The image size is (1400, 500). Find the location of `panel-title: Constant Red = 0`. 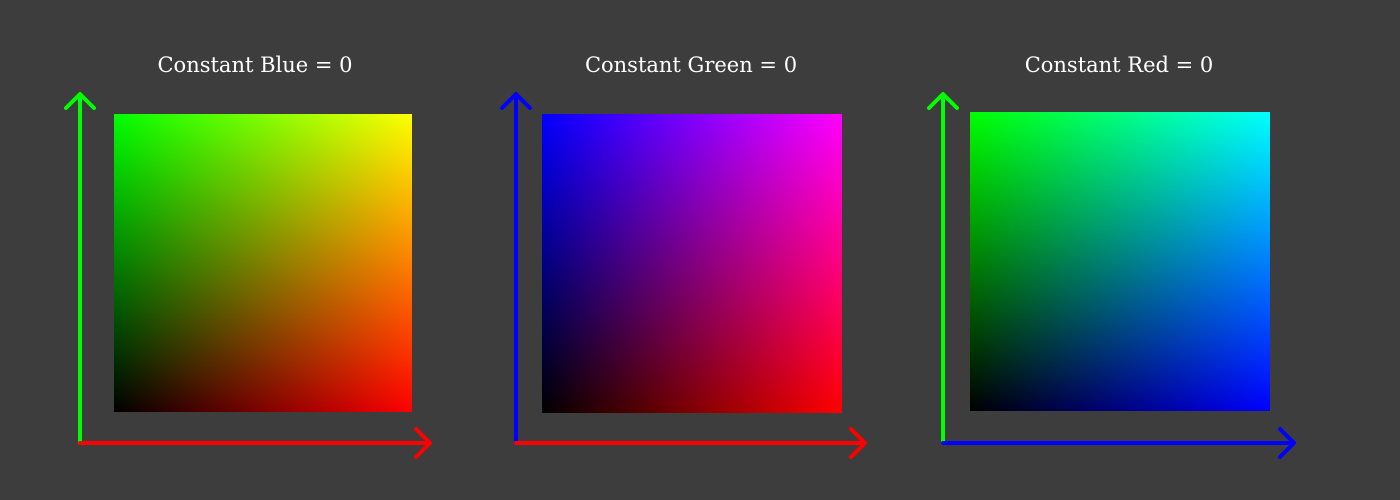

panel-title: Constant Red = 0 is located at coordinates (1119, 65).